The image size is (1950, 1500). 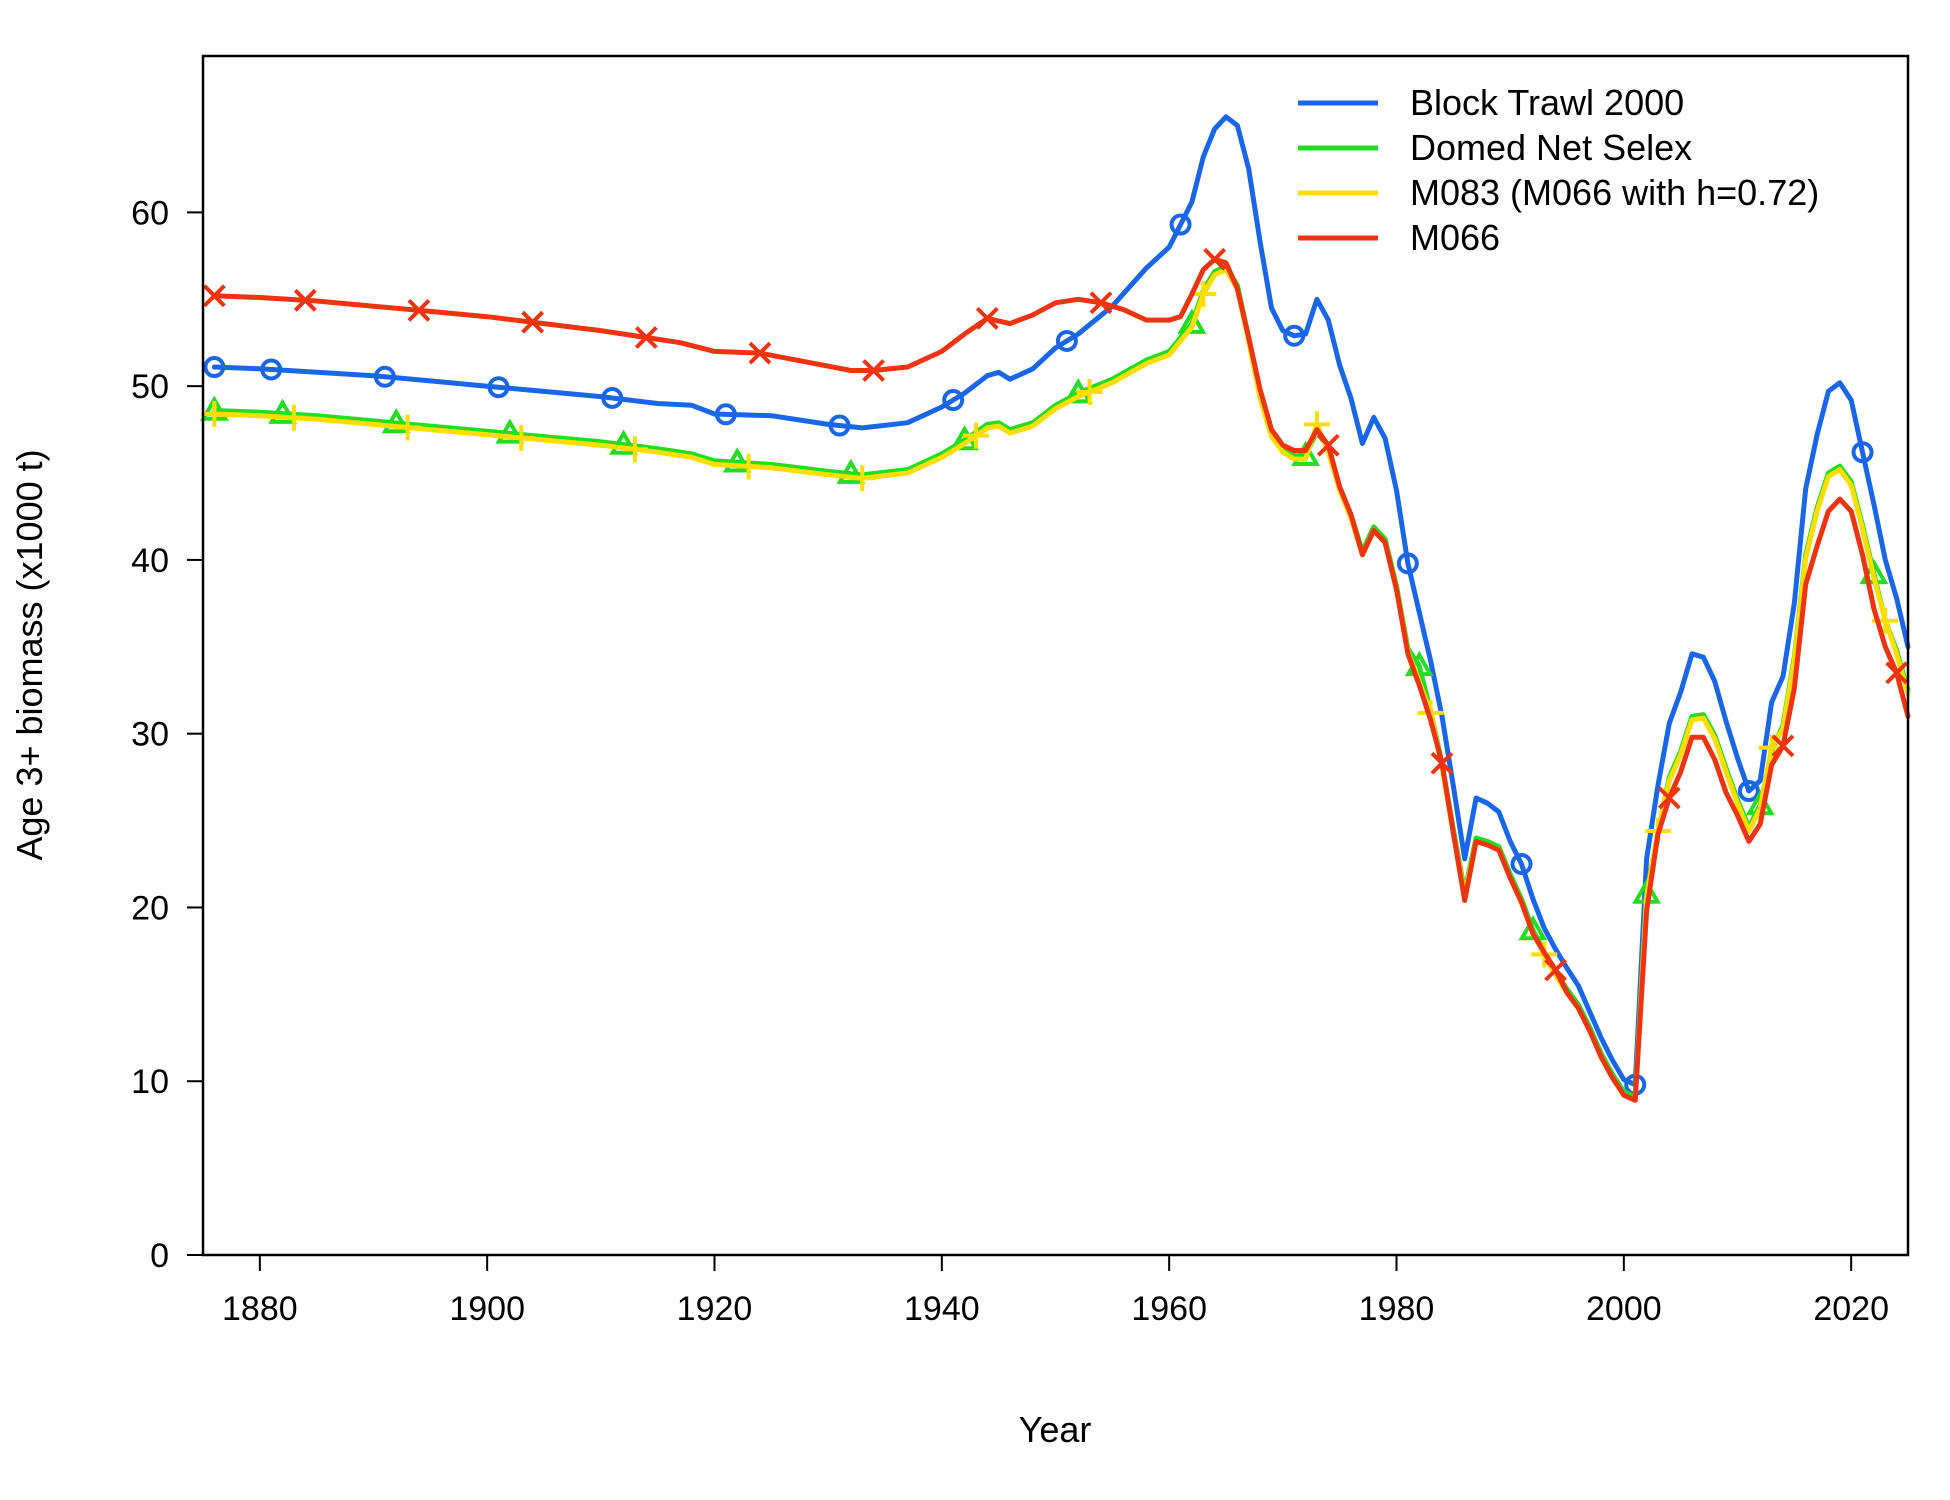 I want to click on legend-label: M066, so click(x=1455, y=237).